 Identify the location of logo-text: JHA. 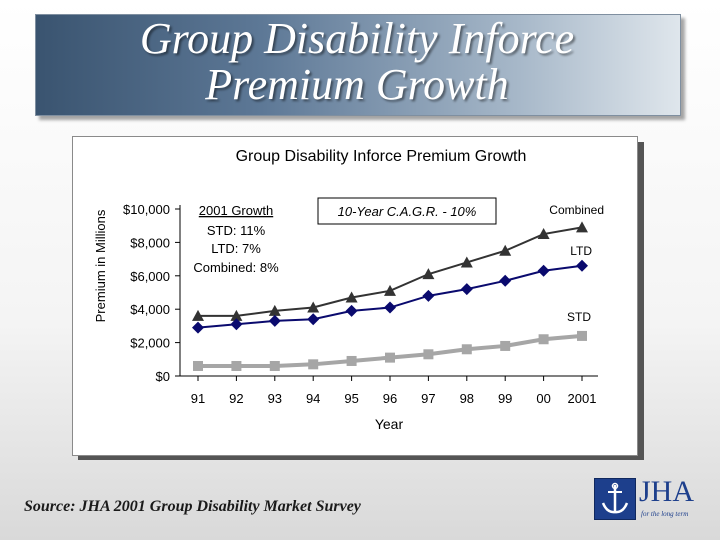
(667, 491).